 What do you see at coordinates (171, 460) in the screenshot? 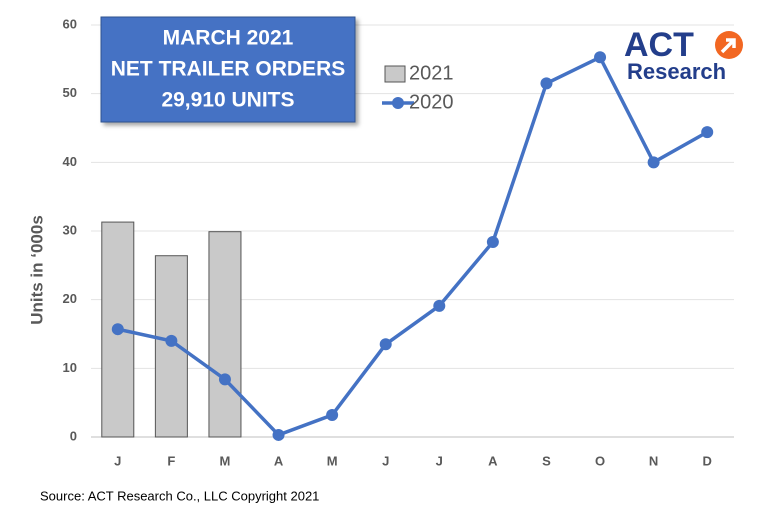
I see `x-tick-label: F` at bounding box center [171, 460].